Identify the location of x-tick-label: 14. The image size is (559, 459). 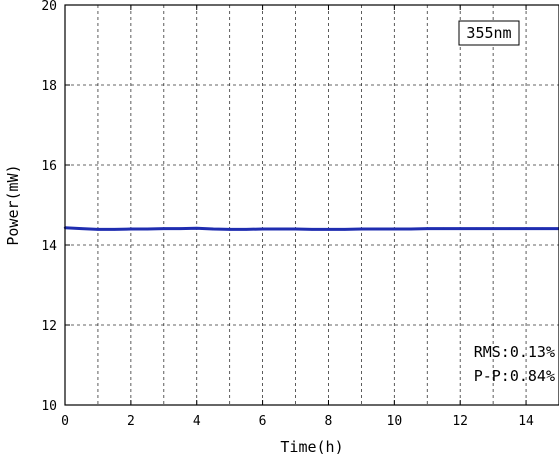
(526, 421).